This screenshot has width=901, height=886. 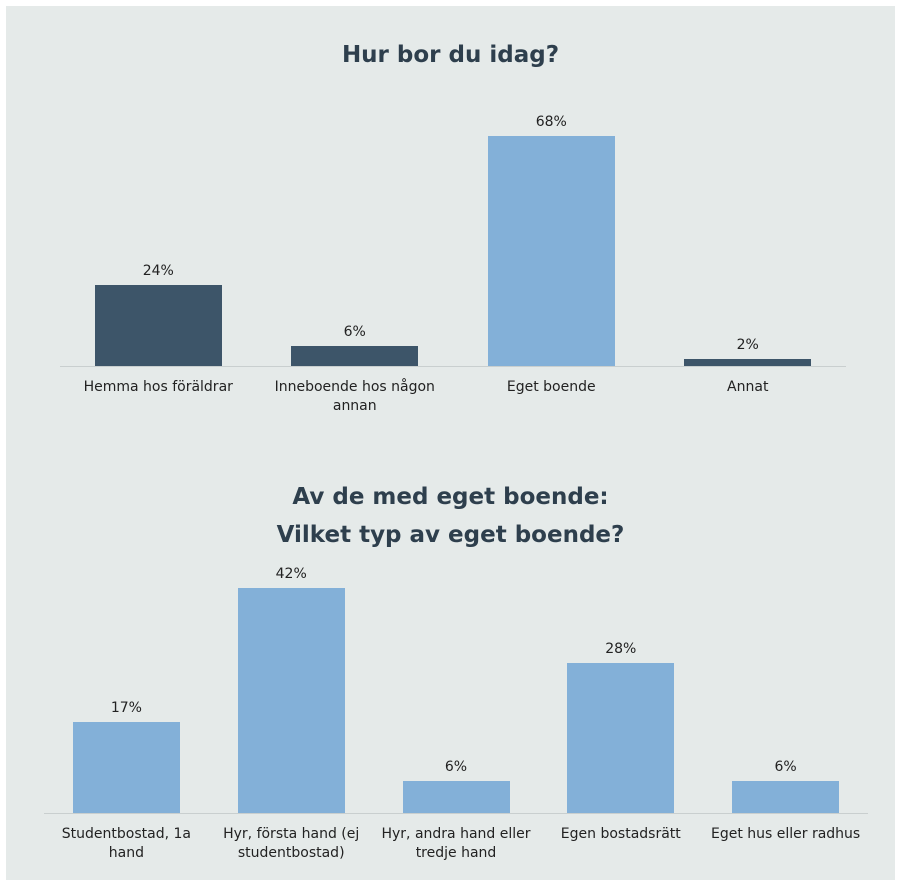 I want to click on category-label: Eget boende, so click(x=551, y=387).